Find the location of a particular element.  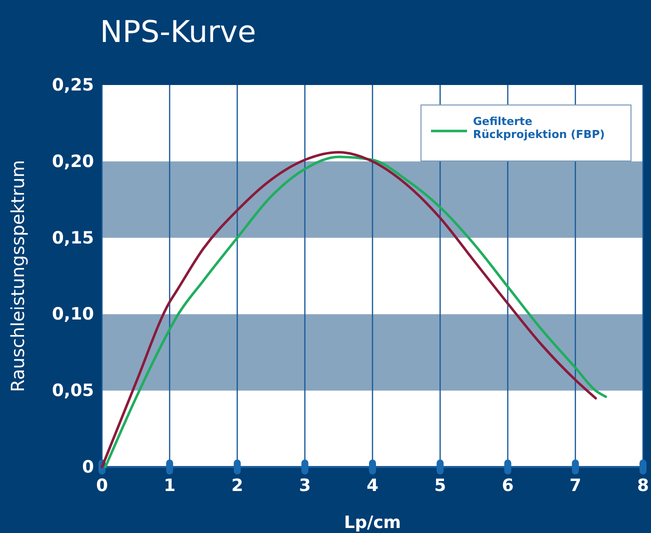

x-tick-label: 5 is located at coordinates (440, 486).